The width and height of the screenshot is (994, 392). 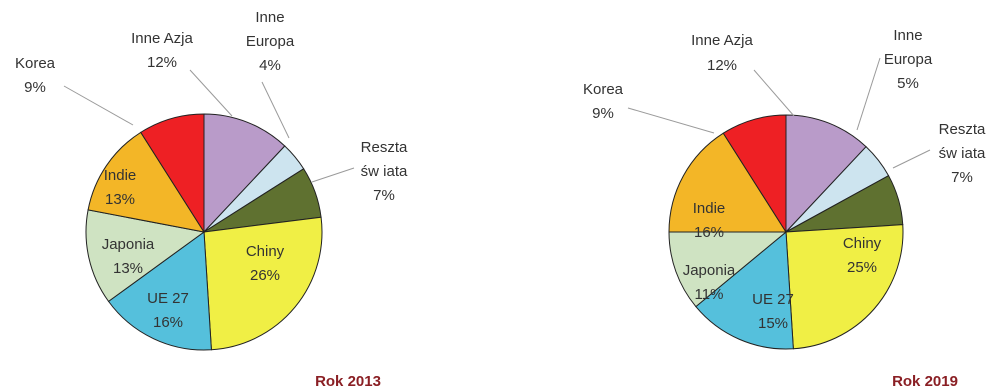 I want to click on value-inne-europa: 5%, so click(x=908, y=83).